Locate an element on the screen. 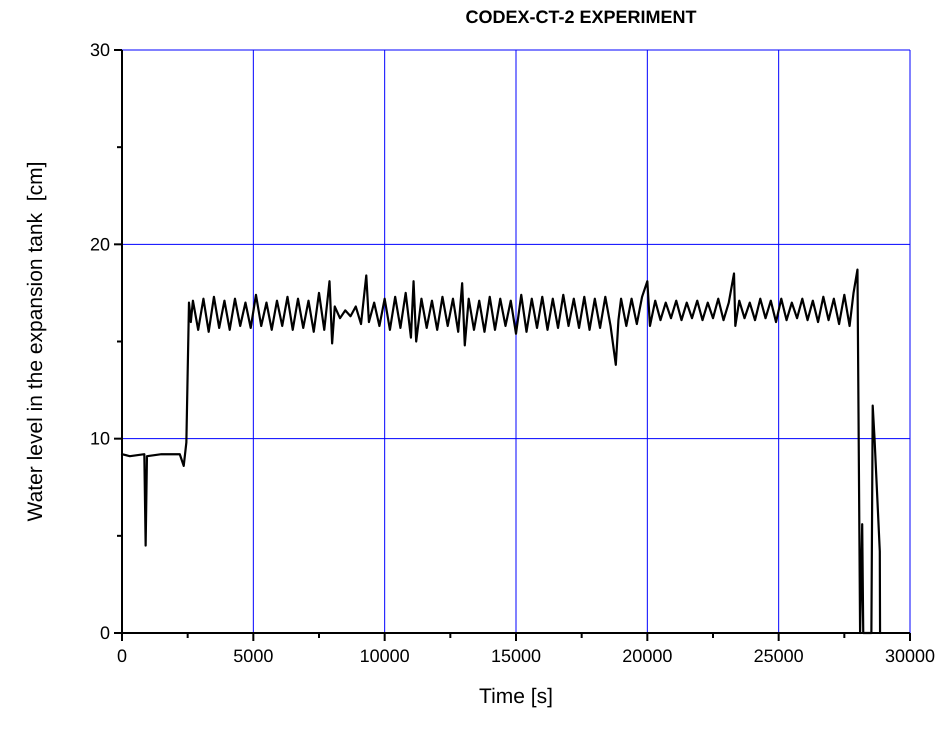  y-tick-label: 20 is located at coordinates (100, 244).